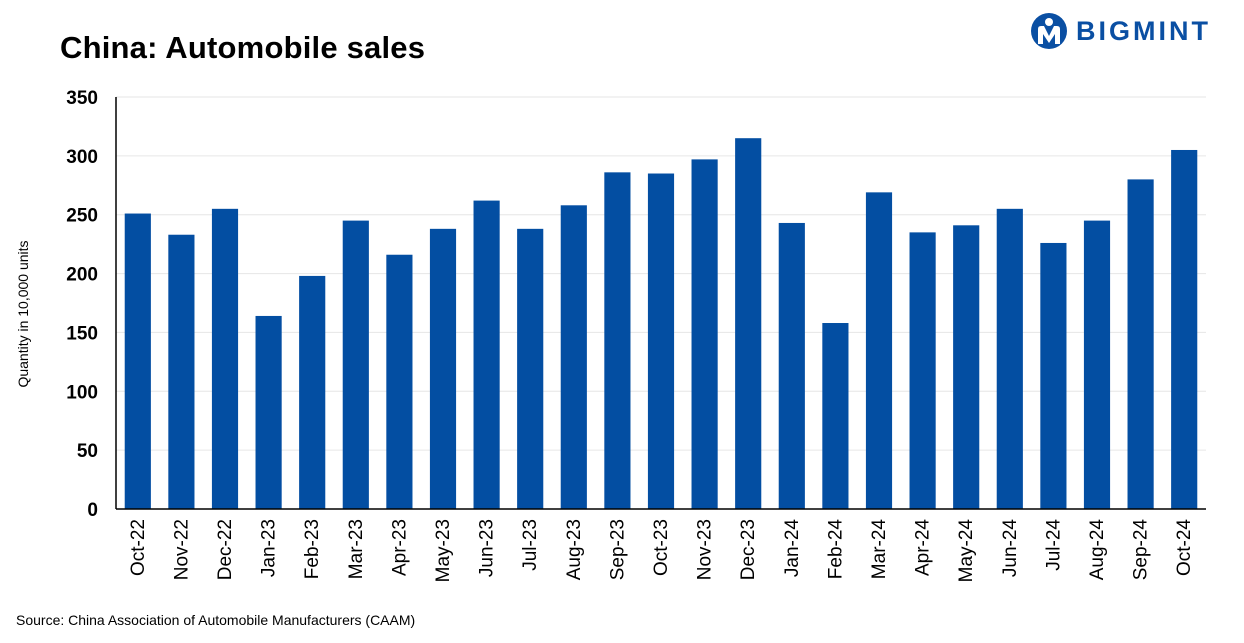  Describe the element at coordinates (443, 550) in the screenshot. I see `x-tick-label: May-23` at that location.